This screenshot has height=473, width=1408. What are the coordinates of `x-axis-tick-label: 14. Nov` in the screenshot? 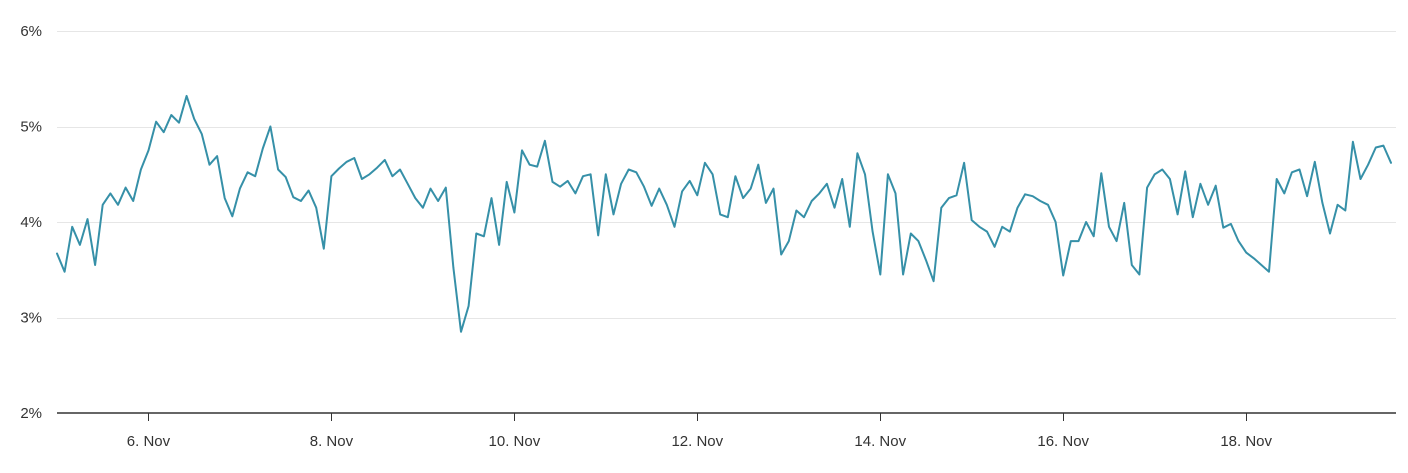 It's located at (880, 441).